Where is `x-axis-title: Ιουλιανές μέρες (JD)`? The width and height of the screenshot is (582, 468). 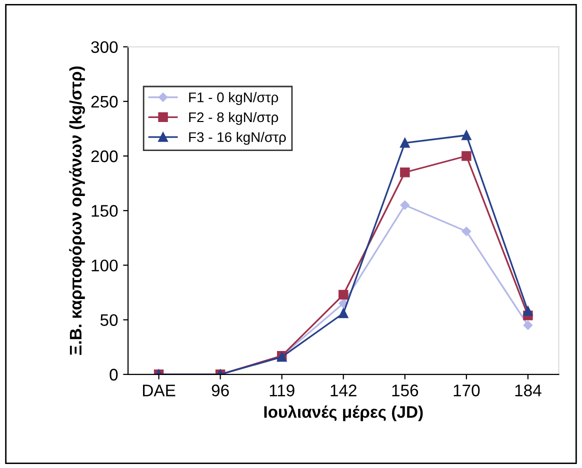
x-axis-title: Ιουλιανές μέρες (JD) is located at coordinates (343, 413).